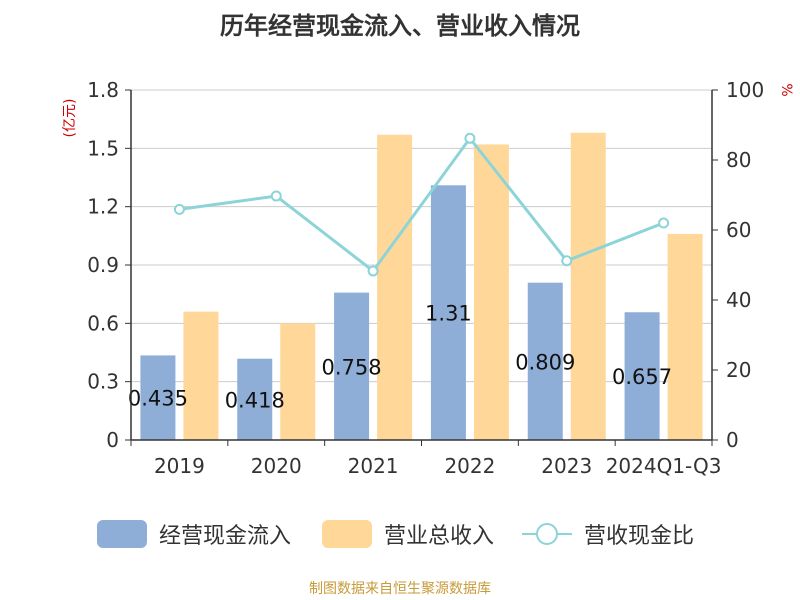  What do you see at coordinates (732, 440) in the screenshot?
I see `y-right-tick-label: 0` at bounding box center [732, 440].